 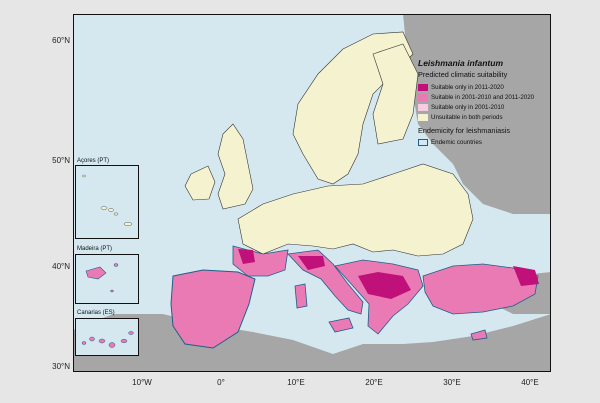 I want to click on legend-item-earlier: Suitable only in 2001-2010, so click(x=484, y=107).